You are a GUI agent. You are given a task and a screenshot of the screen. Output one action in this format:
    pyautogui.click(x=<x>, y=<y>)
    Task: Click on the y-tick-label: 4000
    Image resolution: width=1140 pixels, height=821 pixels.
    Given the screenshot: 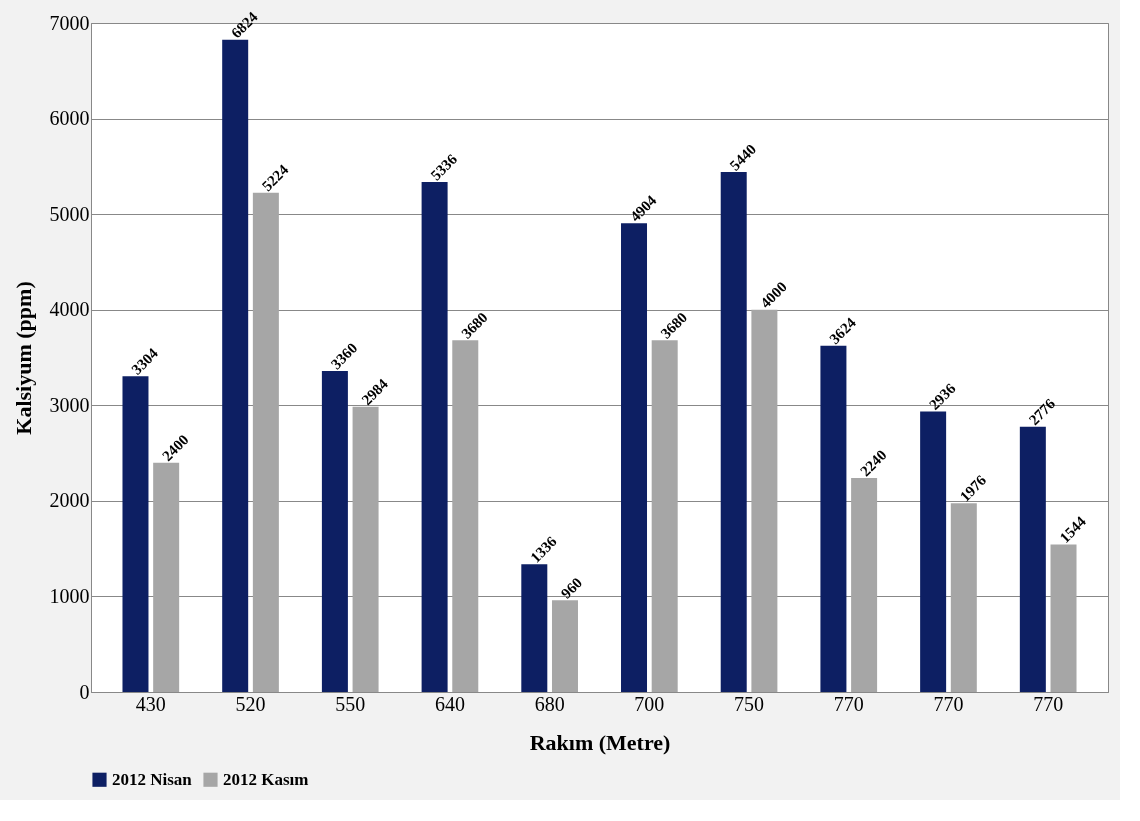 What is the action you would take?
    pyautogui.click(x=69, y=309)
    